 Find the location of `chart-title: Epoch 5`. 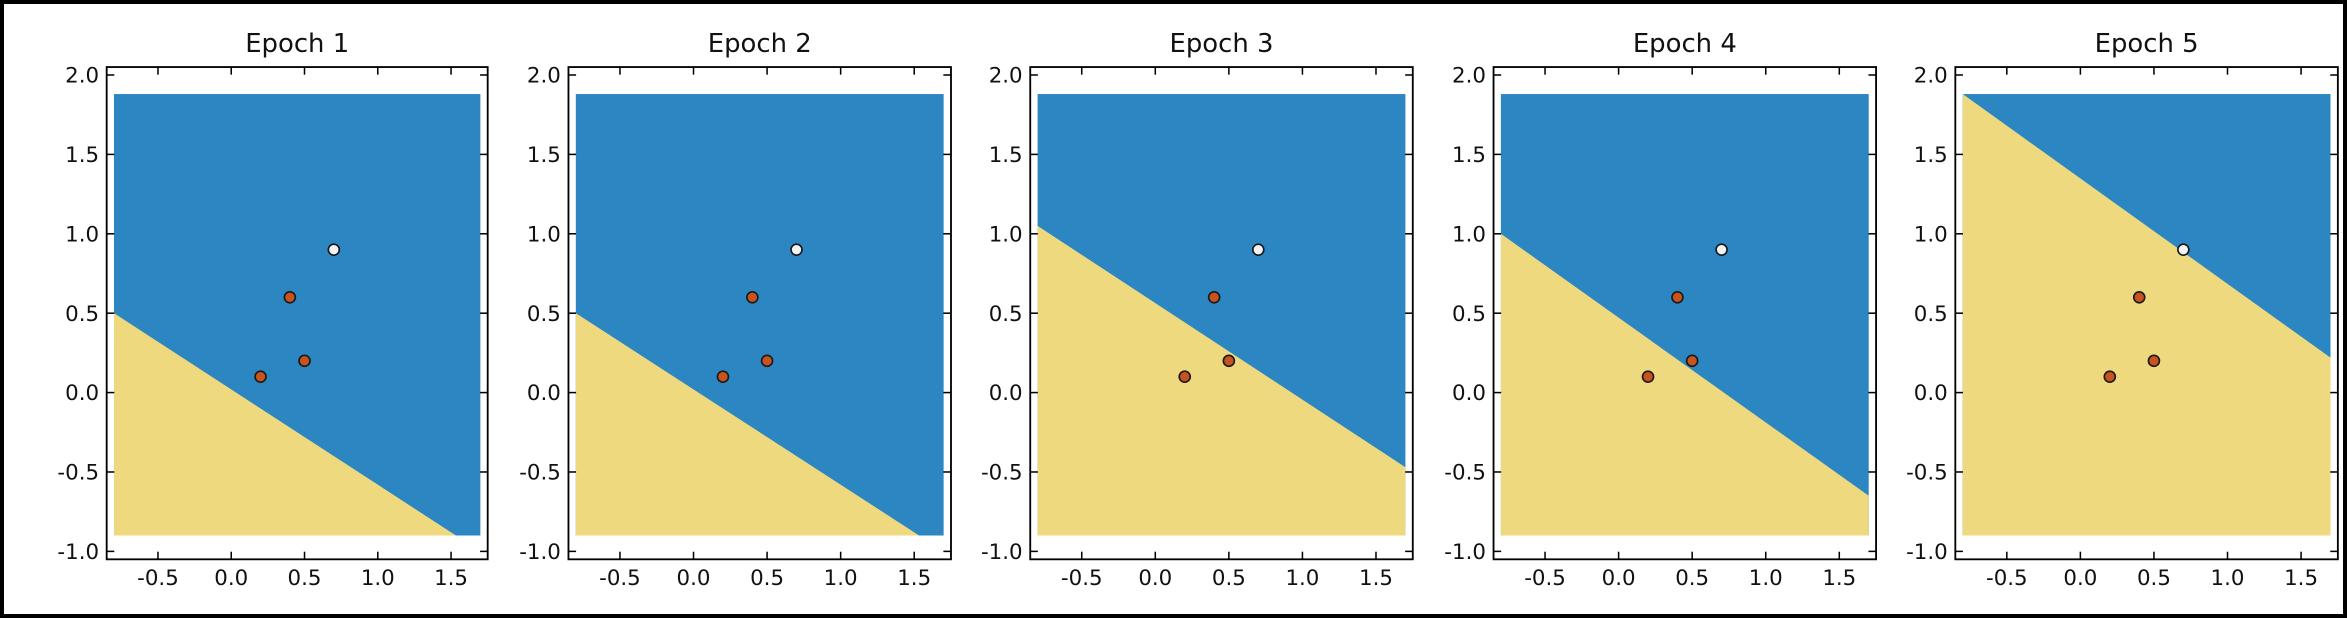

chart-title: Epoch 5 is located at coordinates (2147, 44).